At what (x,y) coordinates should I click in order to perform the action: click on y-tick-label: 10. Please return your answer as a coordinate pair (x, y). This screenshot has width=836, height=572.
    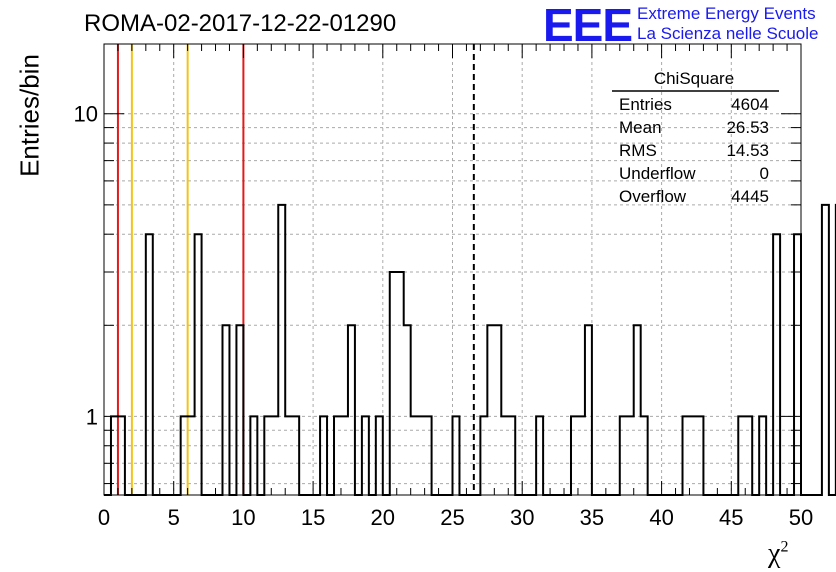
    Looking at the image, I should click on (86, 114).